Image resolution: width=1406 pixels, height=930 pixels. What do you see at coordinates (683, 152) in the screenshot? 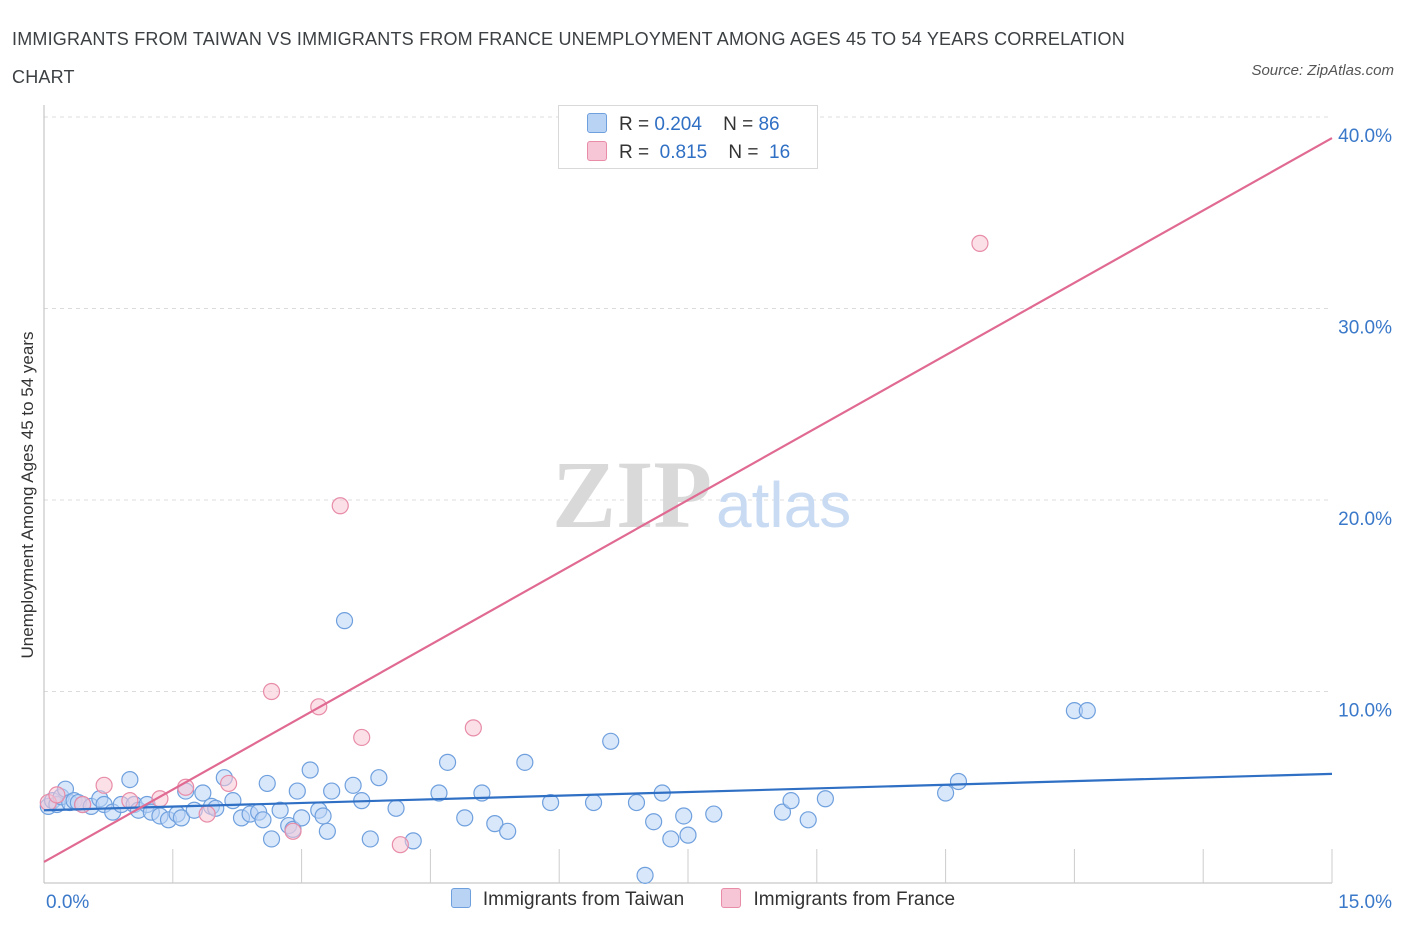
I see `france-r-value: 0.815` at bounding box center [683, 152].